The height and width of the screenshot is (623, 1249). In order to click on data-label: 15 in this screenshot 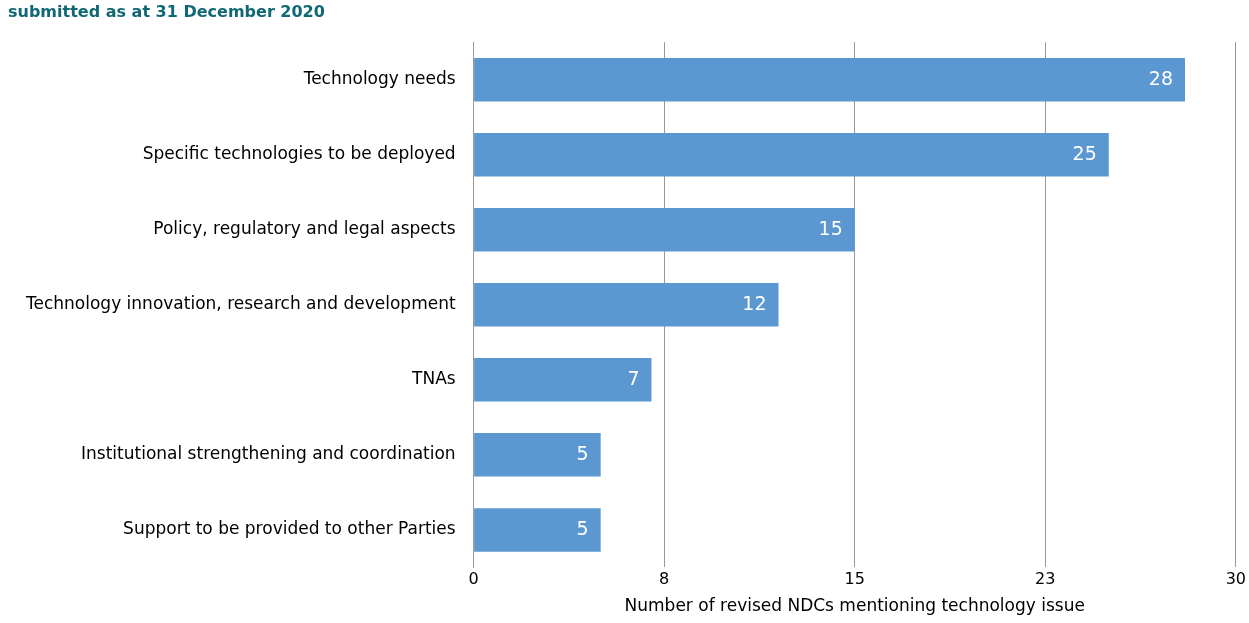, I will do `click(830, 227)`.